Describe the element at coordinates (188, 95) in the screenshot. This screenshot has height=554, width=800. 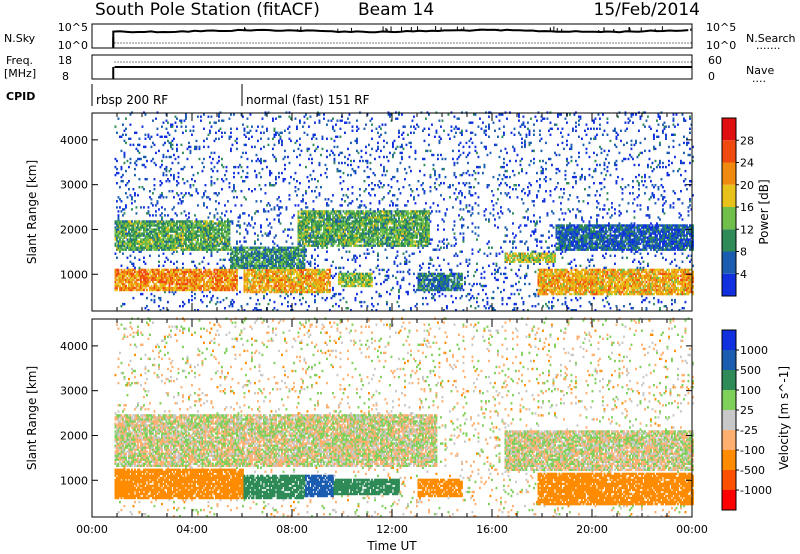
I see `cpid-panel: CPID rbsp 200 RF normal (fast) 151 RF` at that location.